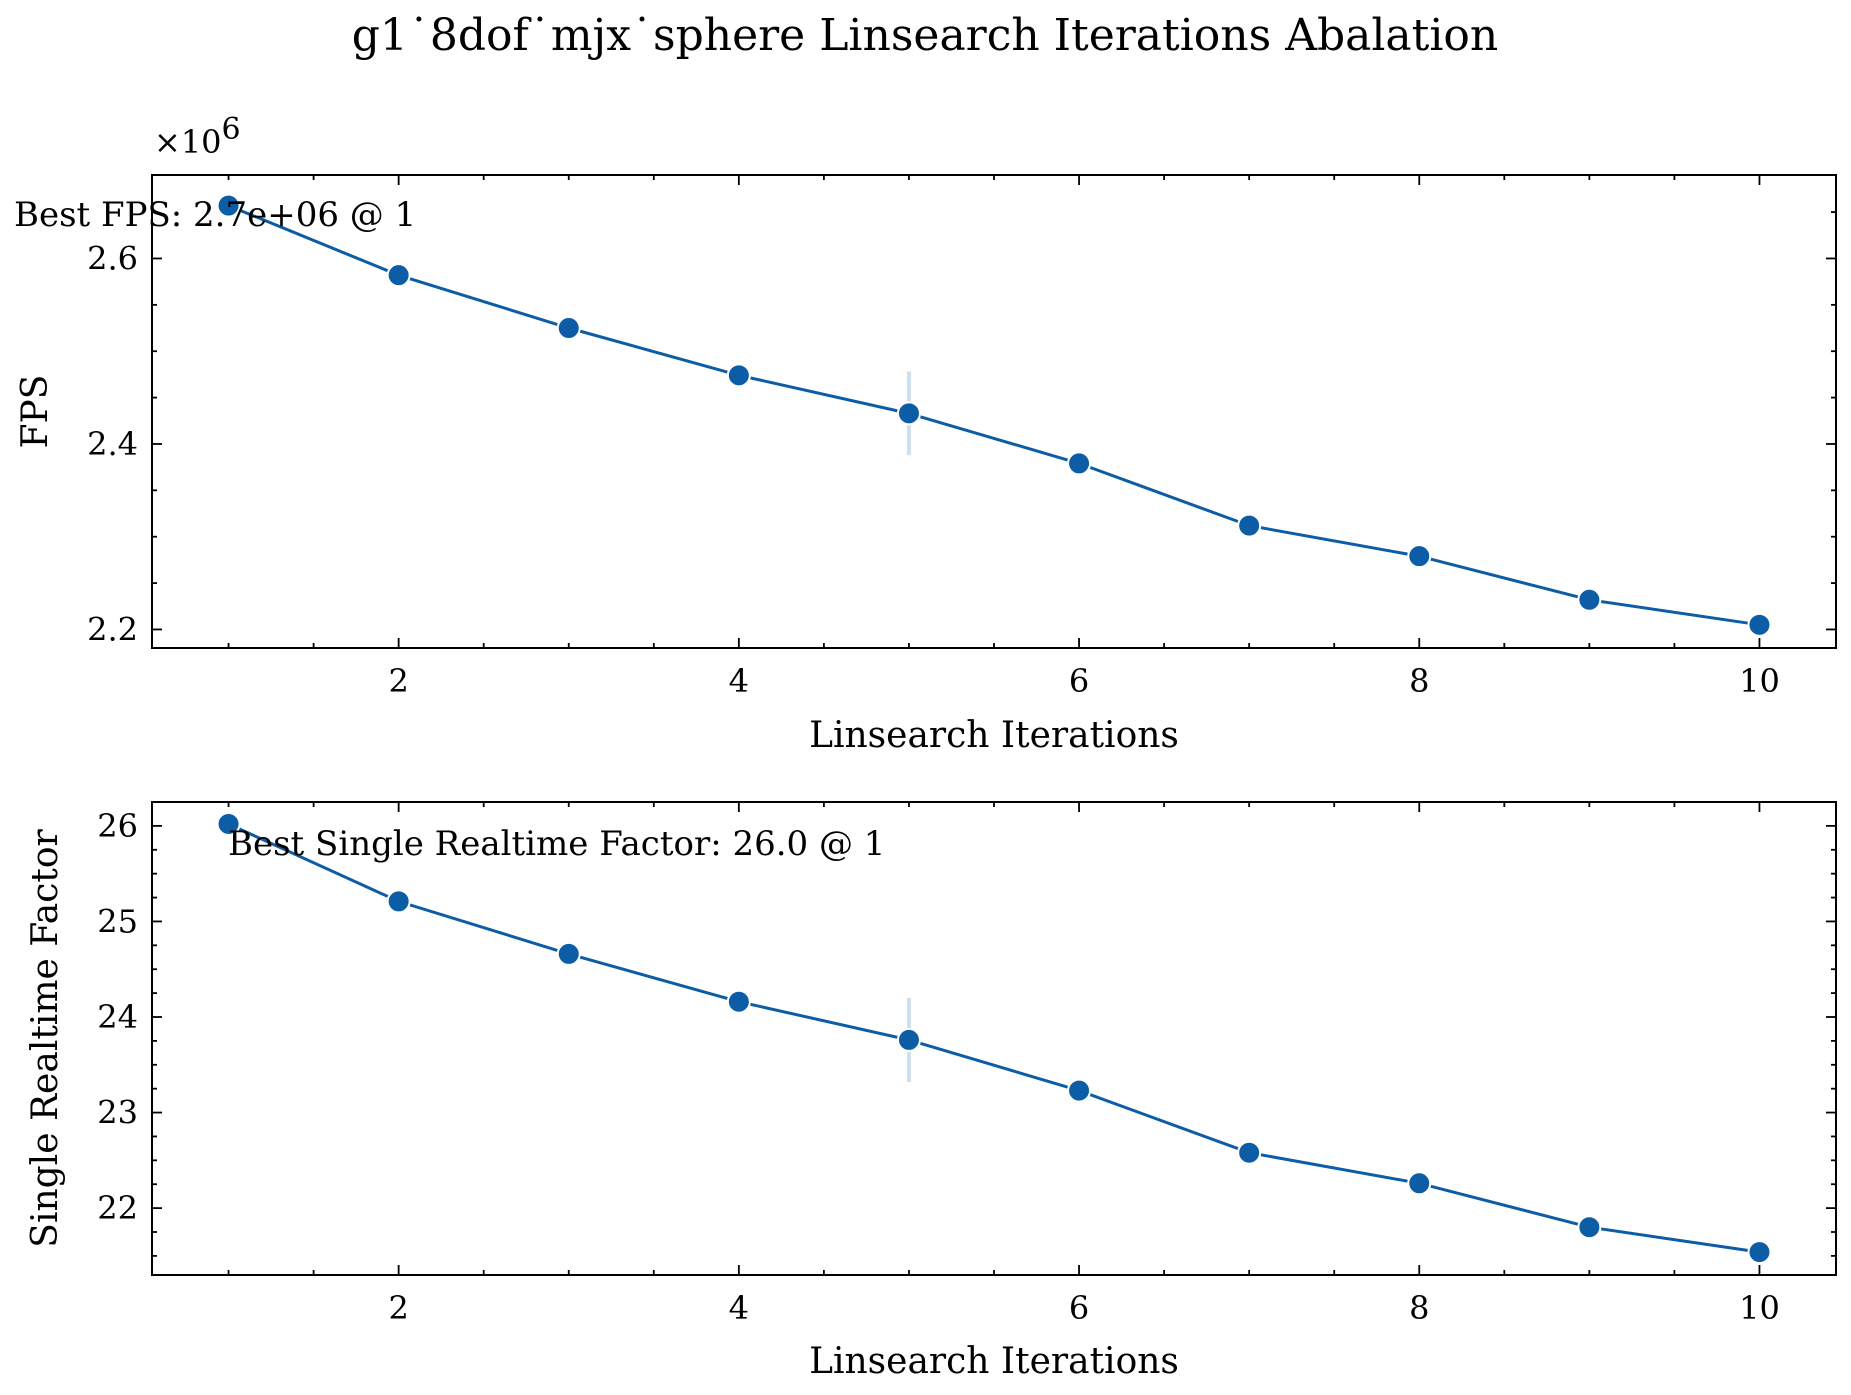 The width and height of the screenshot is (1851, 1395). What do you see at coordinates (112, 629) in the screenshot?
I see `y-tick-label: 2.2` at bounding box center [112, 629].